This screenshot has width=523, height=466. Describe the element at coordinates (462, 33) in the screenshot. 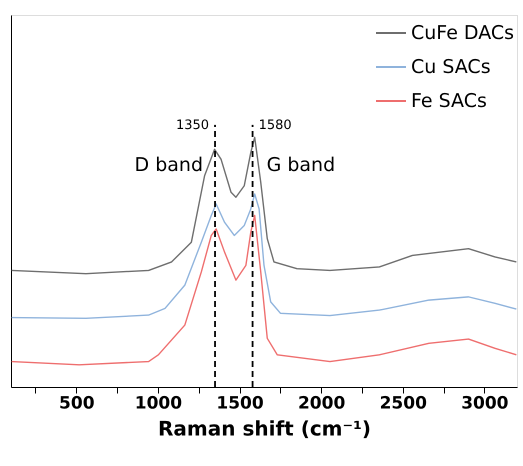

I see `legend-label: CuFe DACs` at that location.